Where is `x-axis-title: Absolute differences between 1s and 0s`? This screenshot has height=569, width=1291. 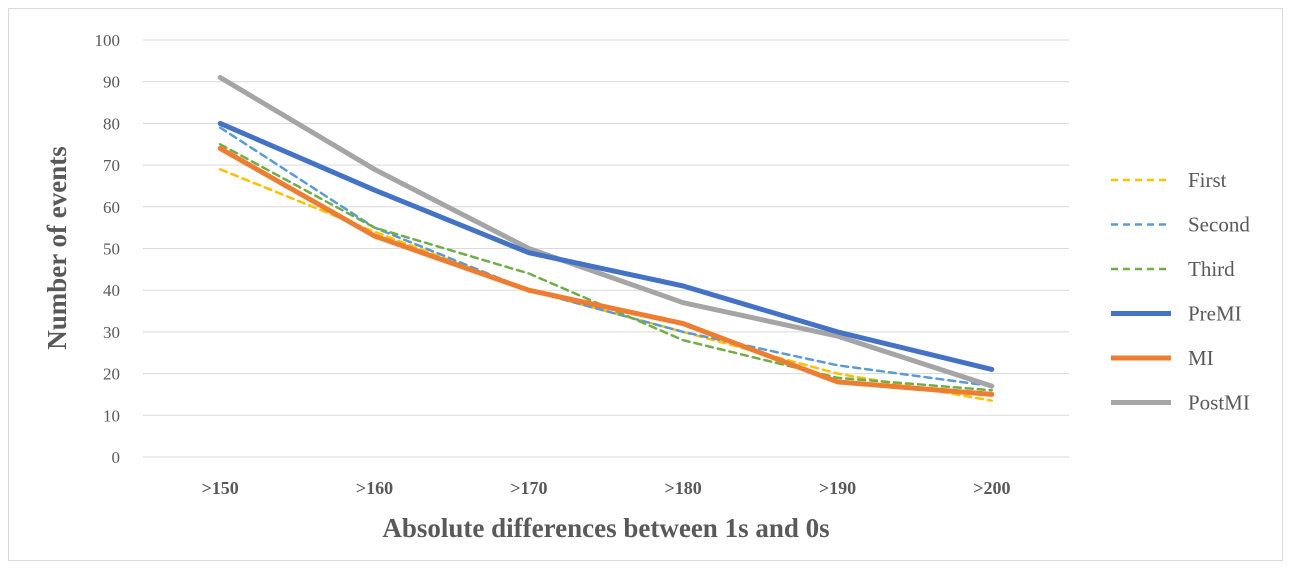
x-axis-title: Absolute differences between 1s and 0s is located at coordinates (605, 528).